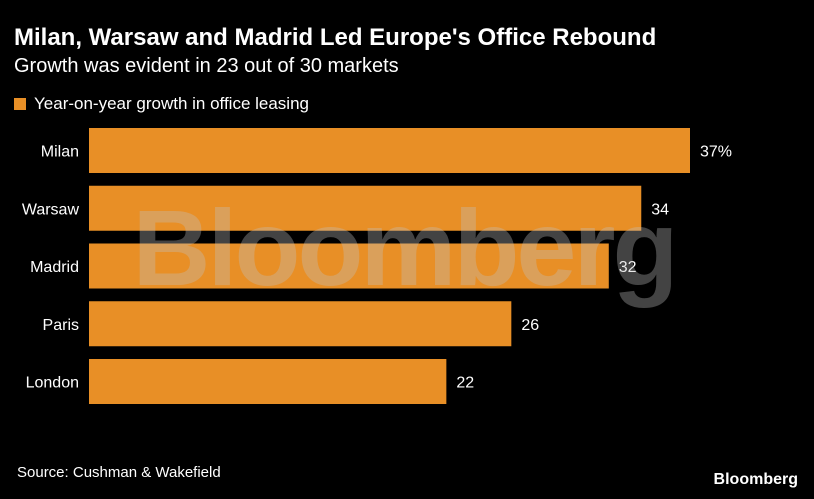  What do you see at coordinates (716, 152) in the screenshot?
I see `value-label: 37%` at bounding box center [716, 152].